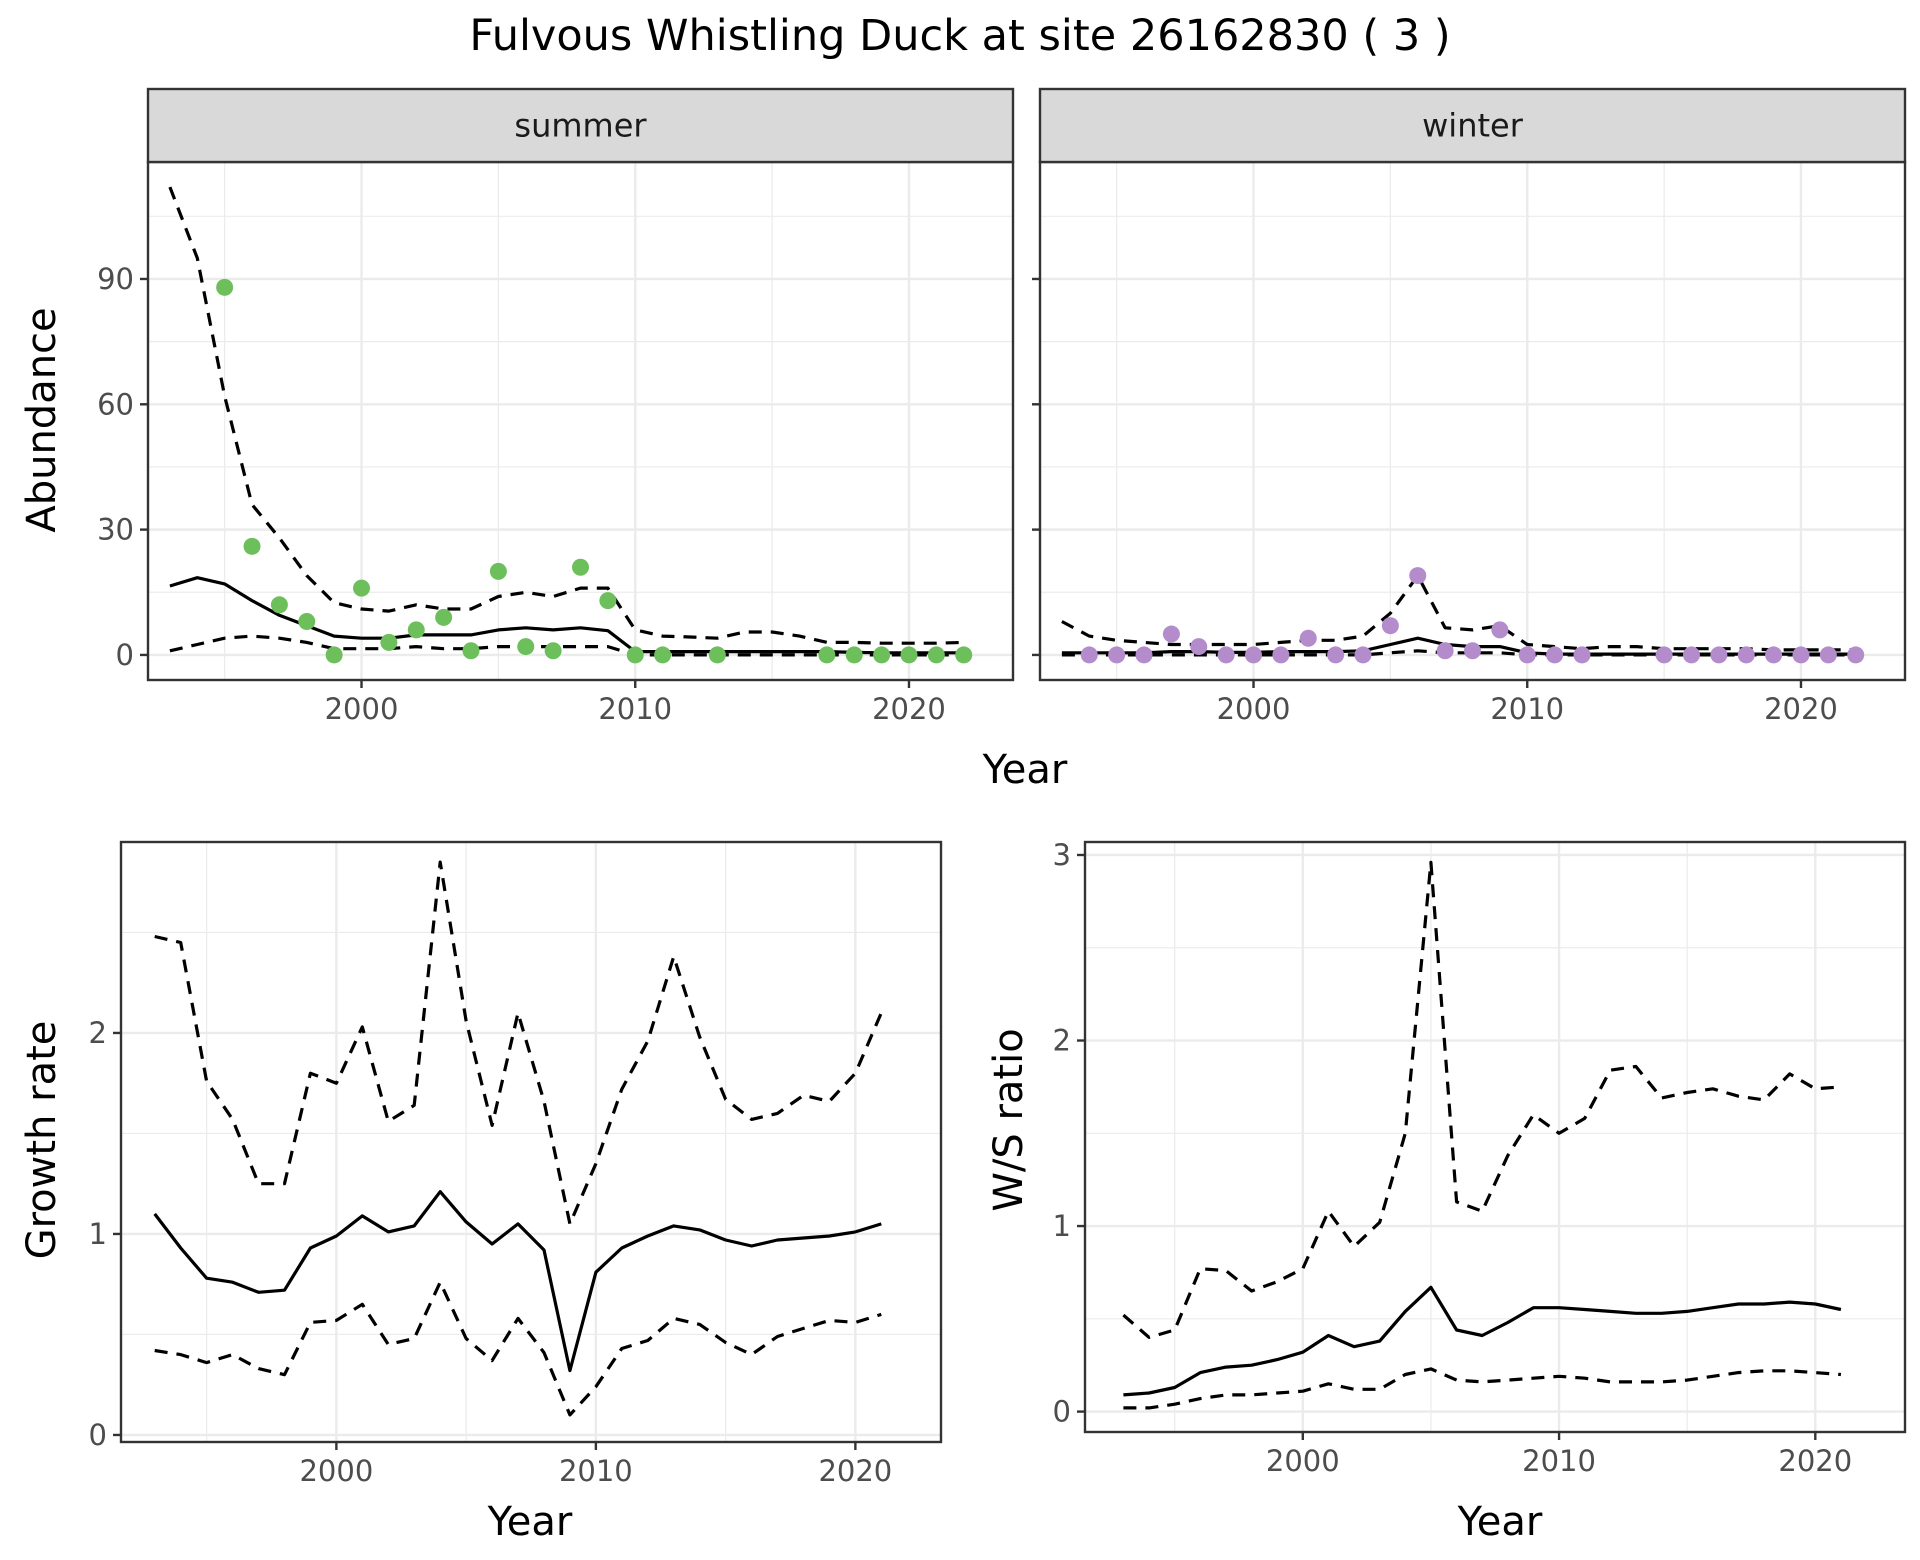 The image size is (1920, 1560). What do you see at coordinates (1482, 1388) in the screenshot?
I see `ratio-lower-ci-line` at bounding box center [1482, 1388].